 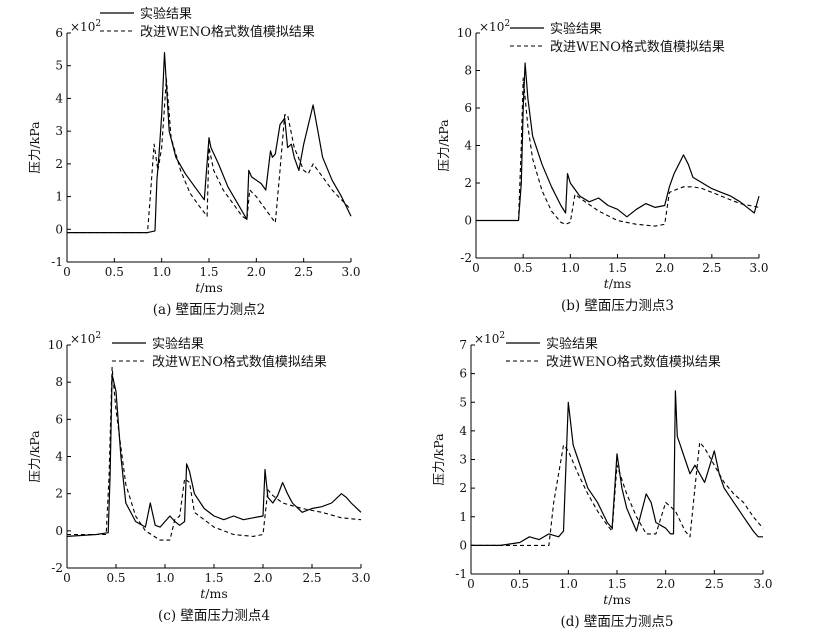 What do you see at coordinates (214, 616) in the screenshot?
I see `chart-caption: (c) 壁面压力测点4` at bounding box center [214, 616].